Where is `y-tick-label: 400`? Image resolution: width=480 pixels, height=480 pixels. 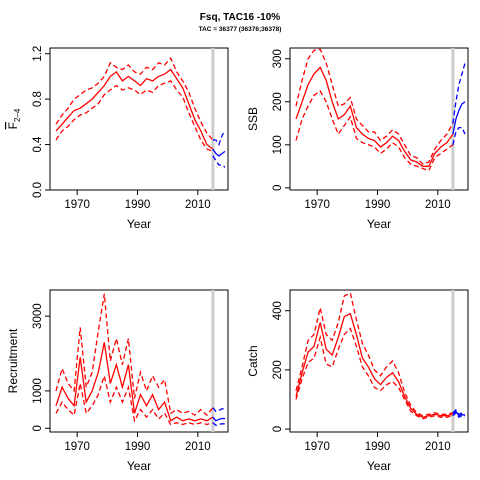
y-tick-label: 400 is located at coordinates (278, 310).